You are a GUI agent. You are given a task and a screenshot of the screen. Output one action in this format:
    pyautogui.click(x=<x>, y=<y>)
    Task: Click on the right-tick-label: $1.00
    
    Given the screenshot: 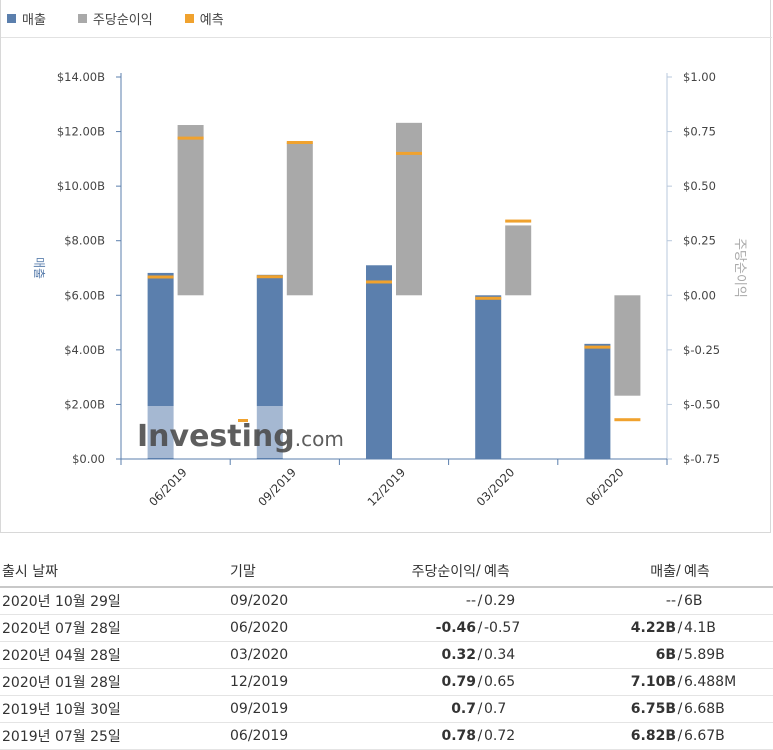 What is the action you would take?
    pyautogui.click(x=699, y=77)
    